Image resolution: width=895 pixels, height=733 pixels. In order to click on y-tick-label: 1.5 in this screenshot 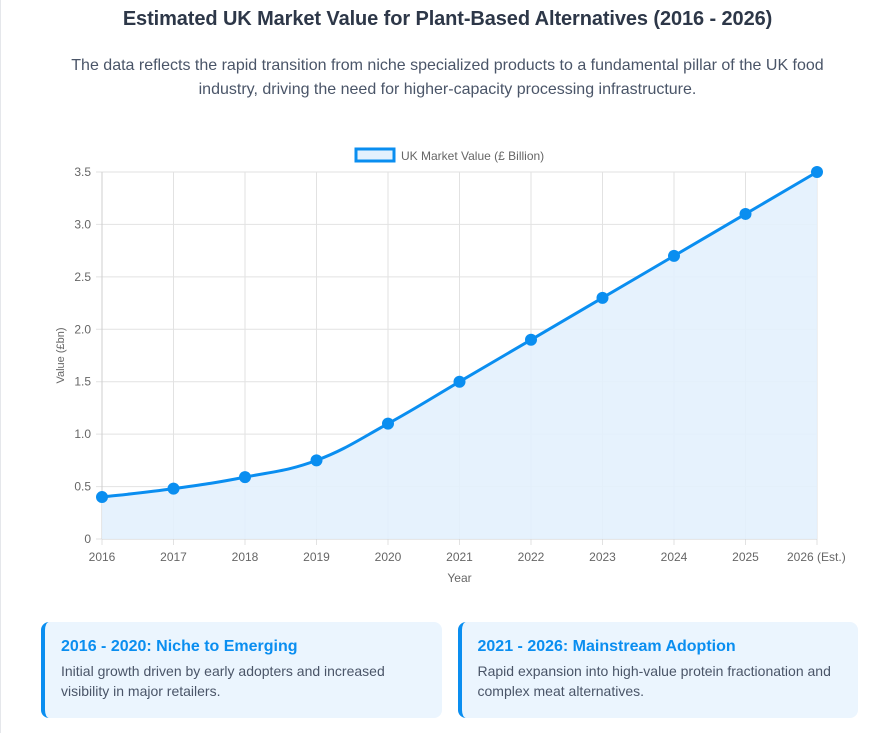, I will do `click(82, 382)`.